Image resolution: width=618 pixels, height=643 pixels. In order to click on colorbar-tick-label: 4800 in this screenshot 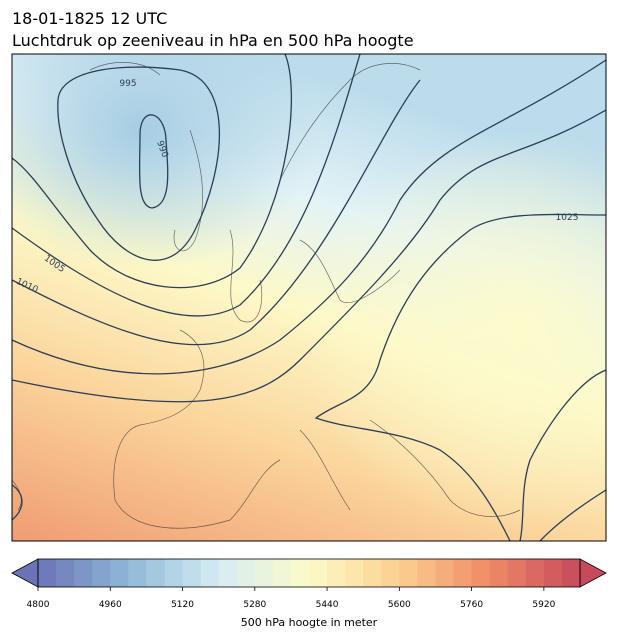, I will do `click(38, 605)`.